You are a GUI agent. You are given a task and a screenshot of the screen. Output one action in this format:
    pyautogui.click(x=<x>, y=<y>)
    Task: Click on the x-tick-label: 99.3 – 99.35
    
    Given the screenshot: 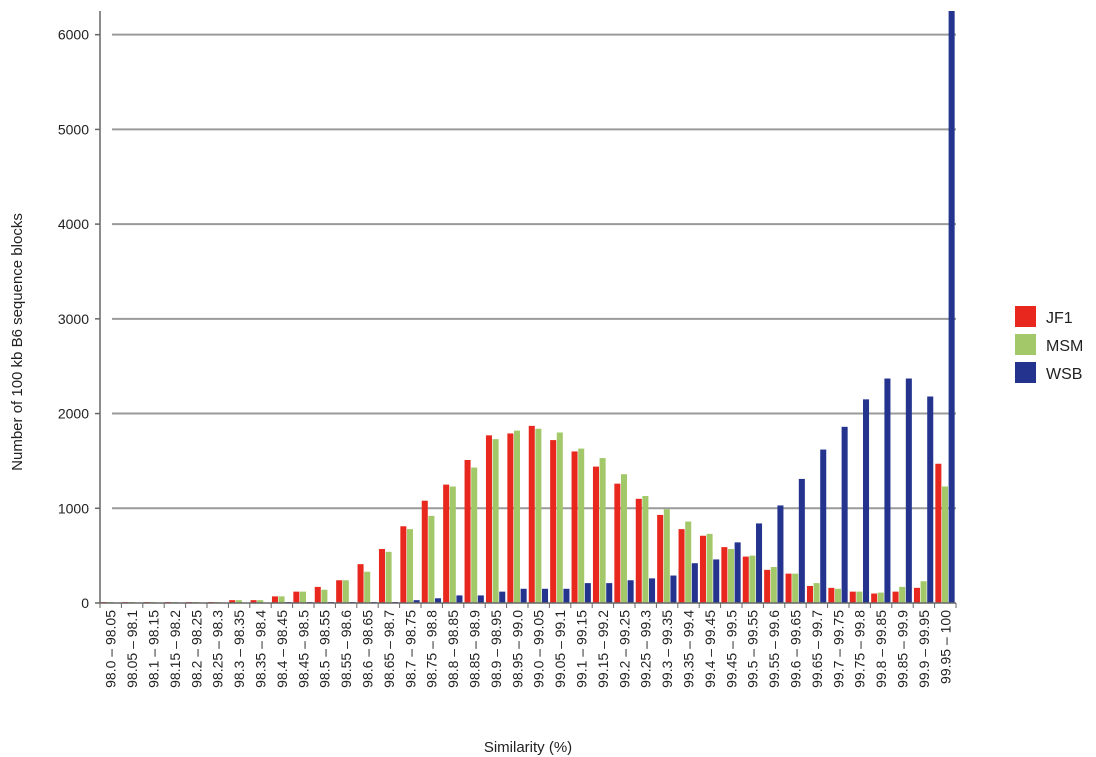 What is the action you would take?
    pyautogui.click(x=667, y=649)
    